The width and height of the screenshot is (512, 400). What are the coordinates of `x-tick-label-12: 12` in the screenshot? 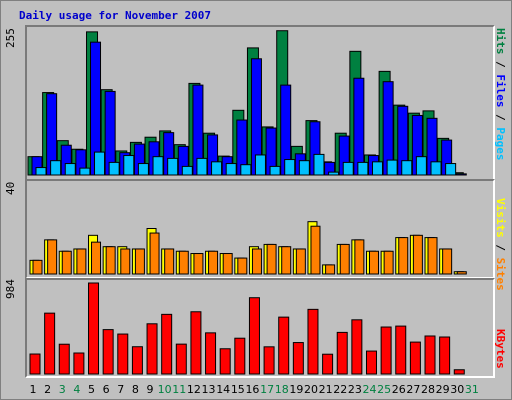 It's located at (193, 389).